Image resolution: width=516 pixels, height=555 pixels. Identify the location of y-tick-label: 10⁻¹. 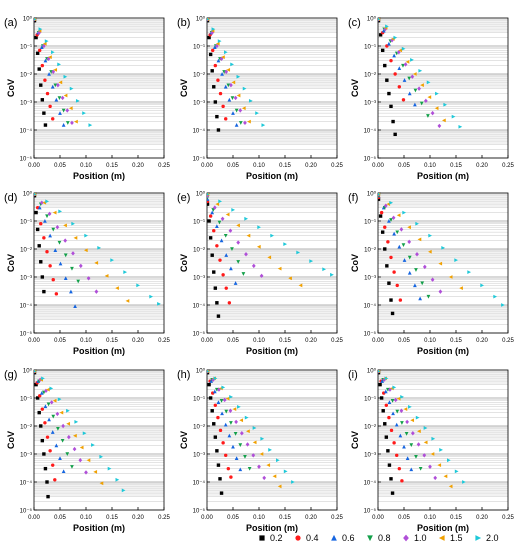
(370, 223).